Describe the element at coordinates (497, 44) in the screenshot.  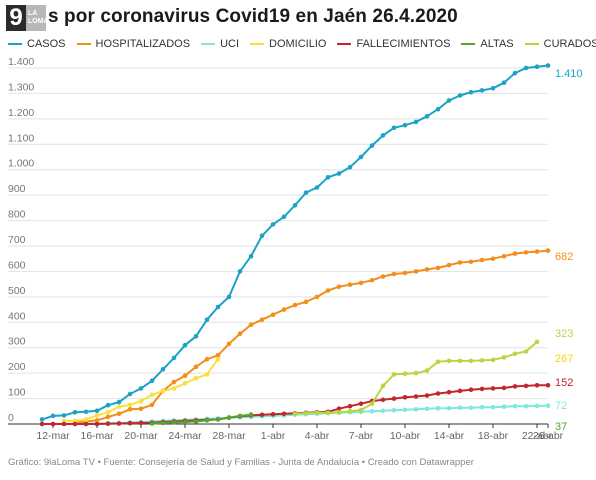
I see `legend-label: ALTAS` at that location.